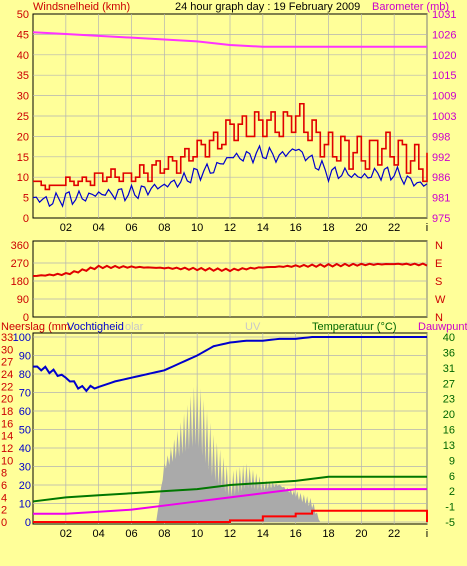  Describe the element at coordinates (394, 228) in the screenshot. I see `top-x-tick-label: 22` at that location.